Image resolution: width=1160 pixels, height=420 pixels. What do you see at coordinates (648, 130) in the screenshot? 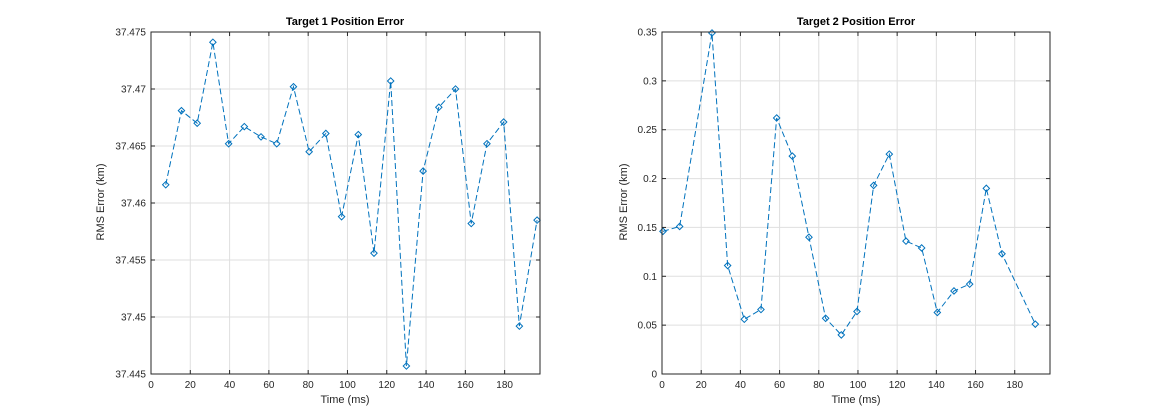
I see `y-tick-label: 0.25` at bounding box center [648, 130].